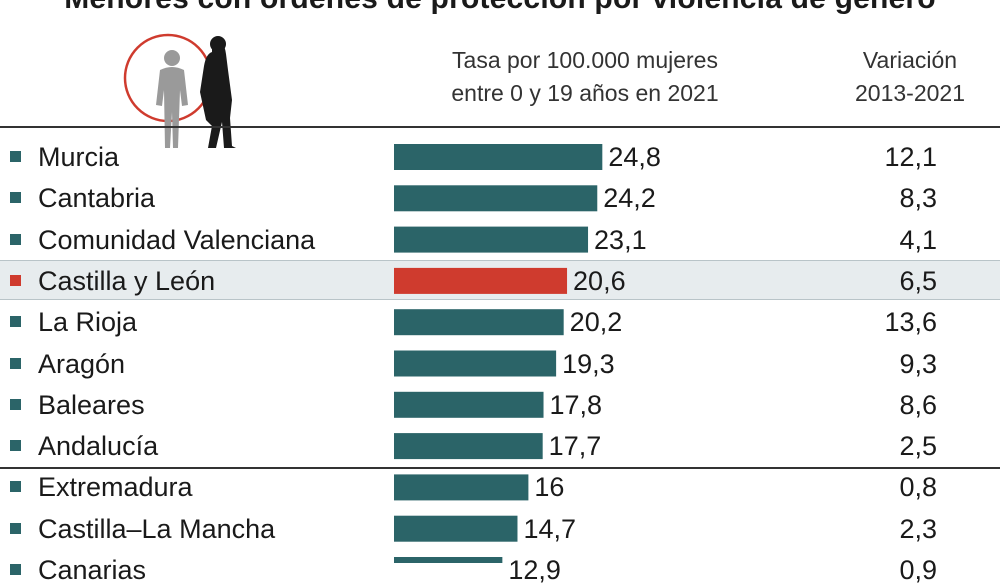 The image size is (1000, 585). I want to click on group-divider, so click(500, 468).